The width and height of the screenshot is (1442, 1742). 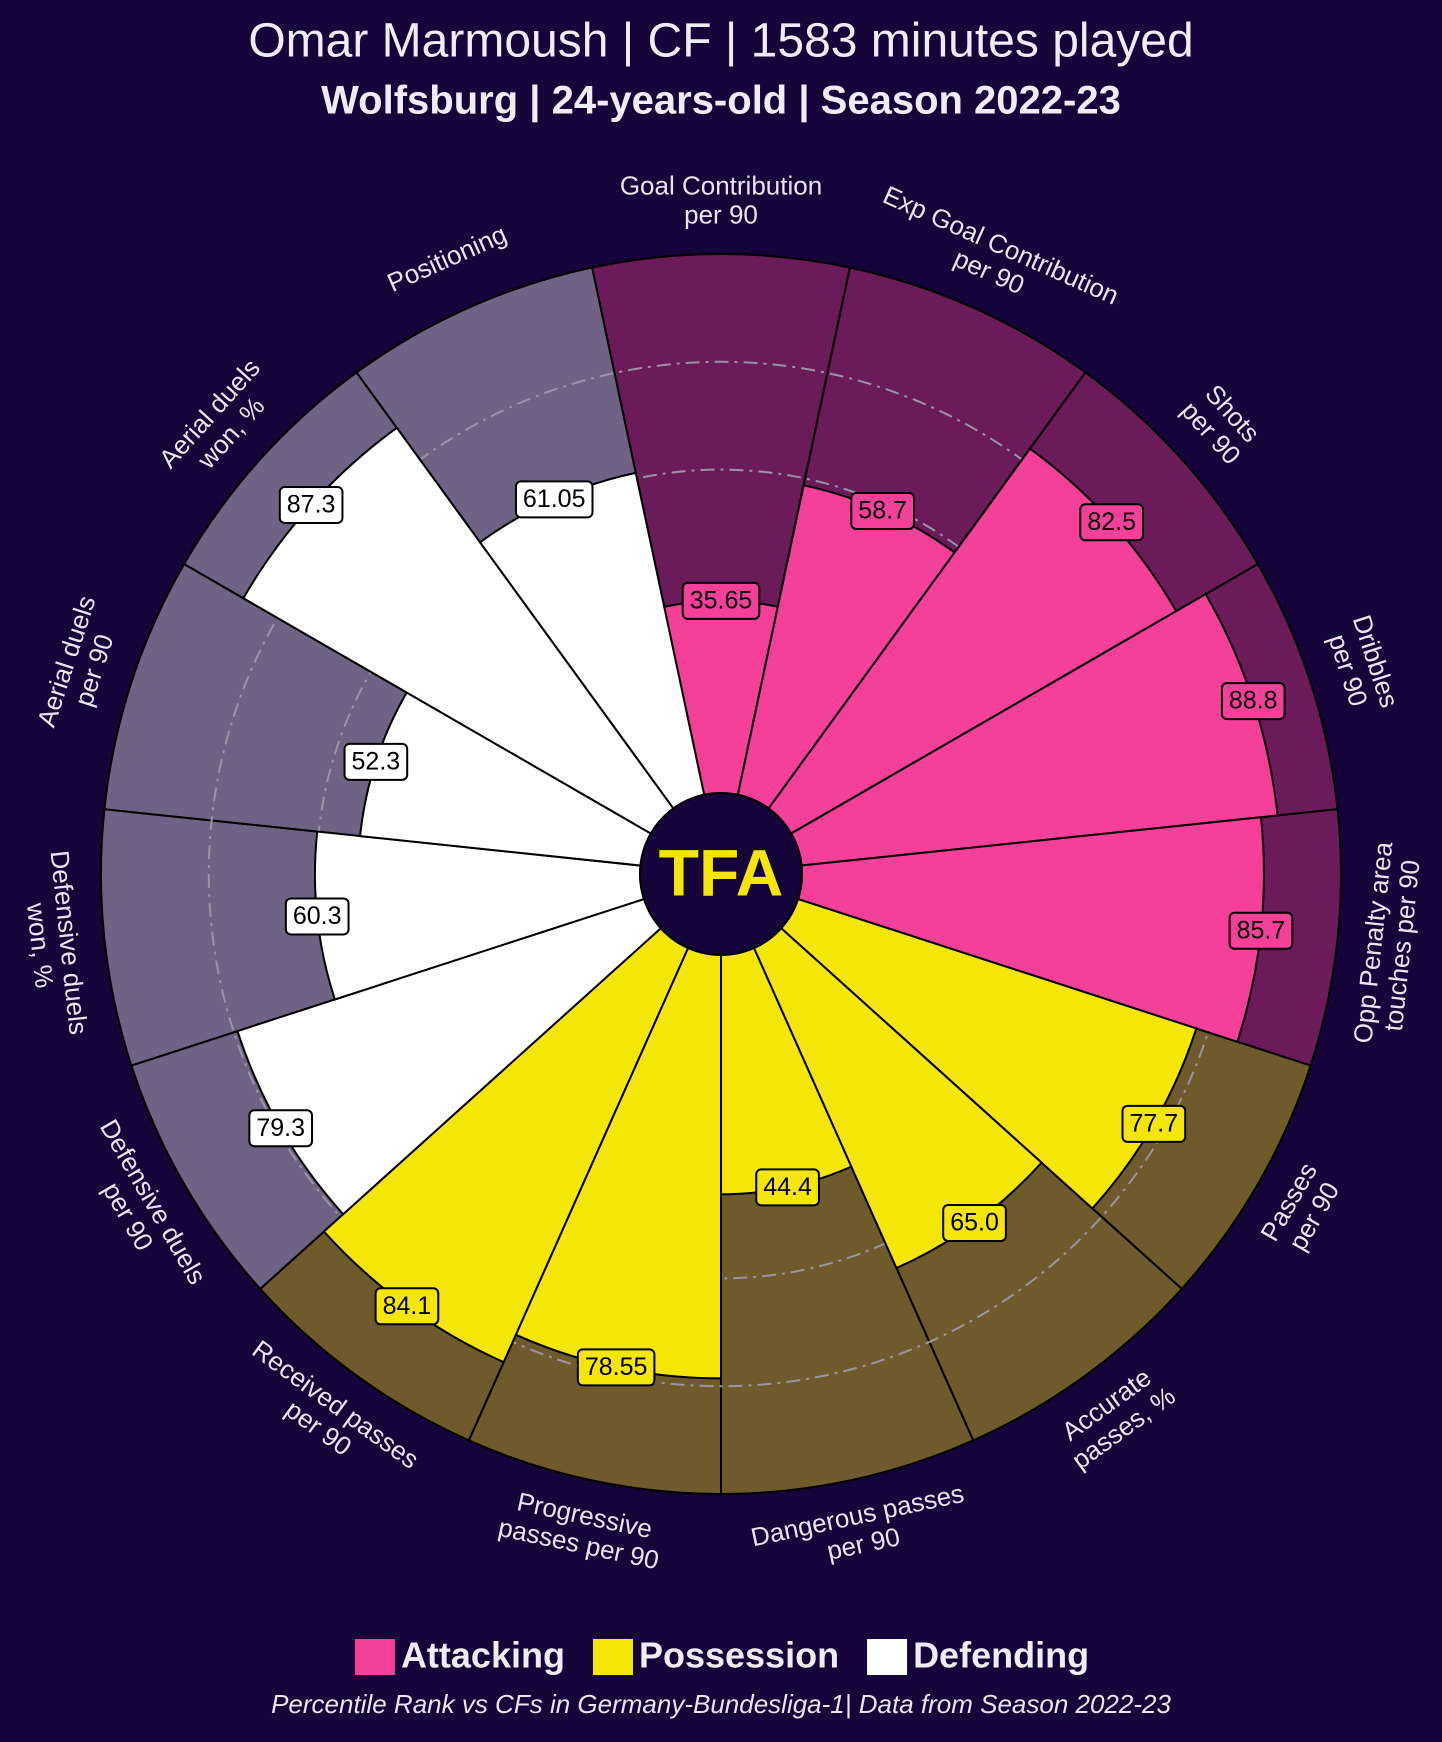 I want to click on value-label: 58.7, so click(x=882, y=510).